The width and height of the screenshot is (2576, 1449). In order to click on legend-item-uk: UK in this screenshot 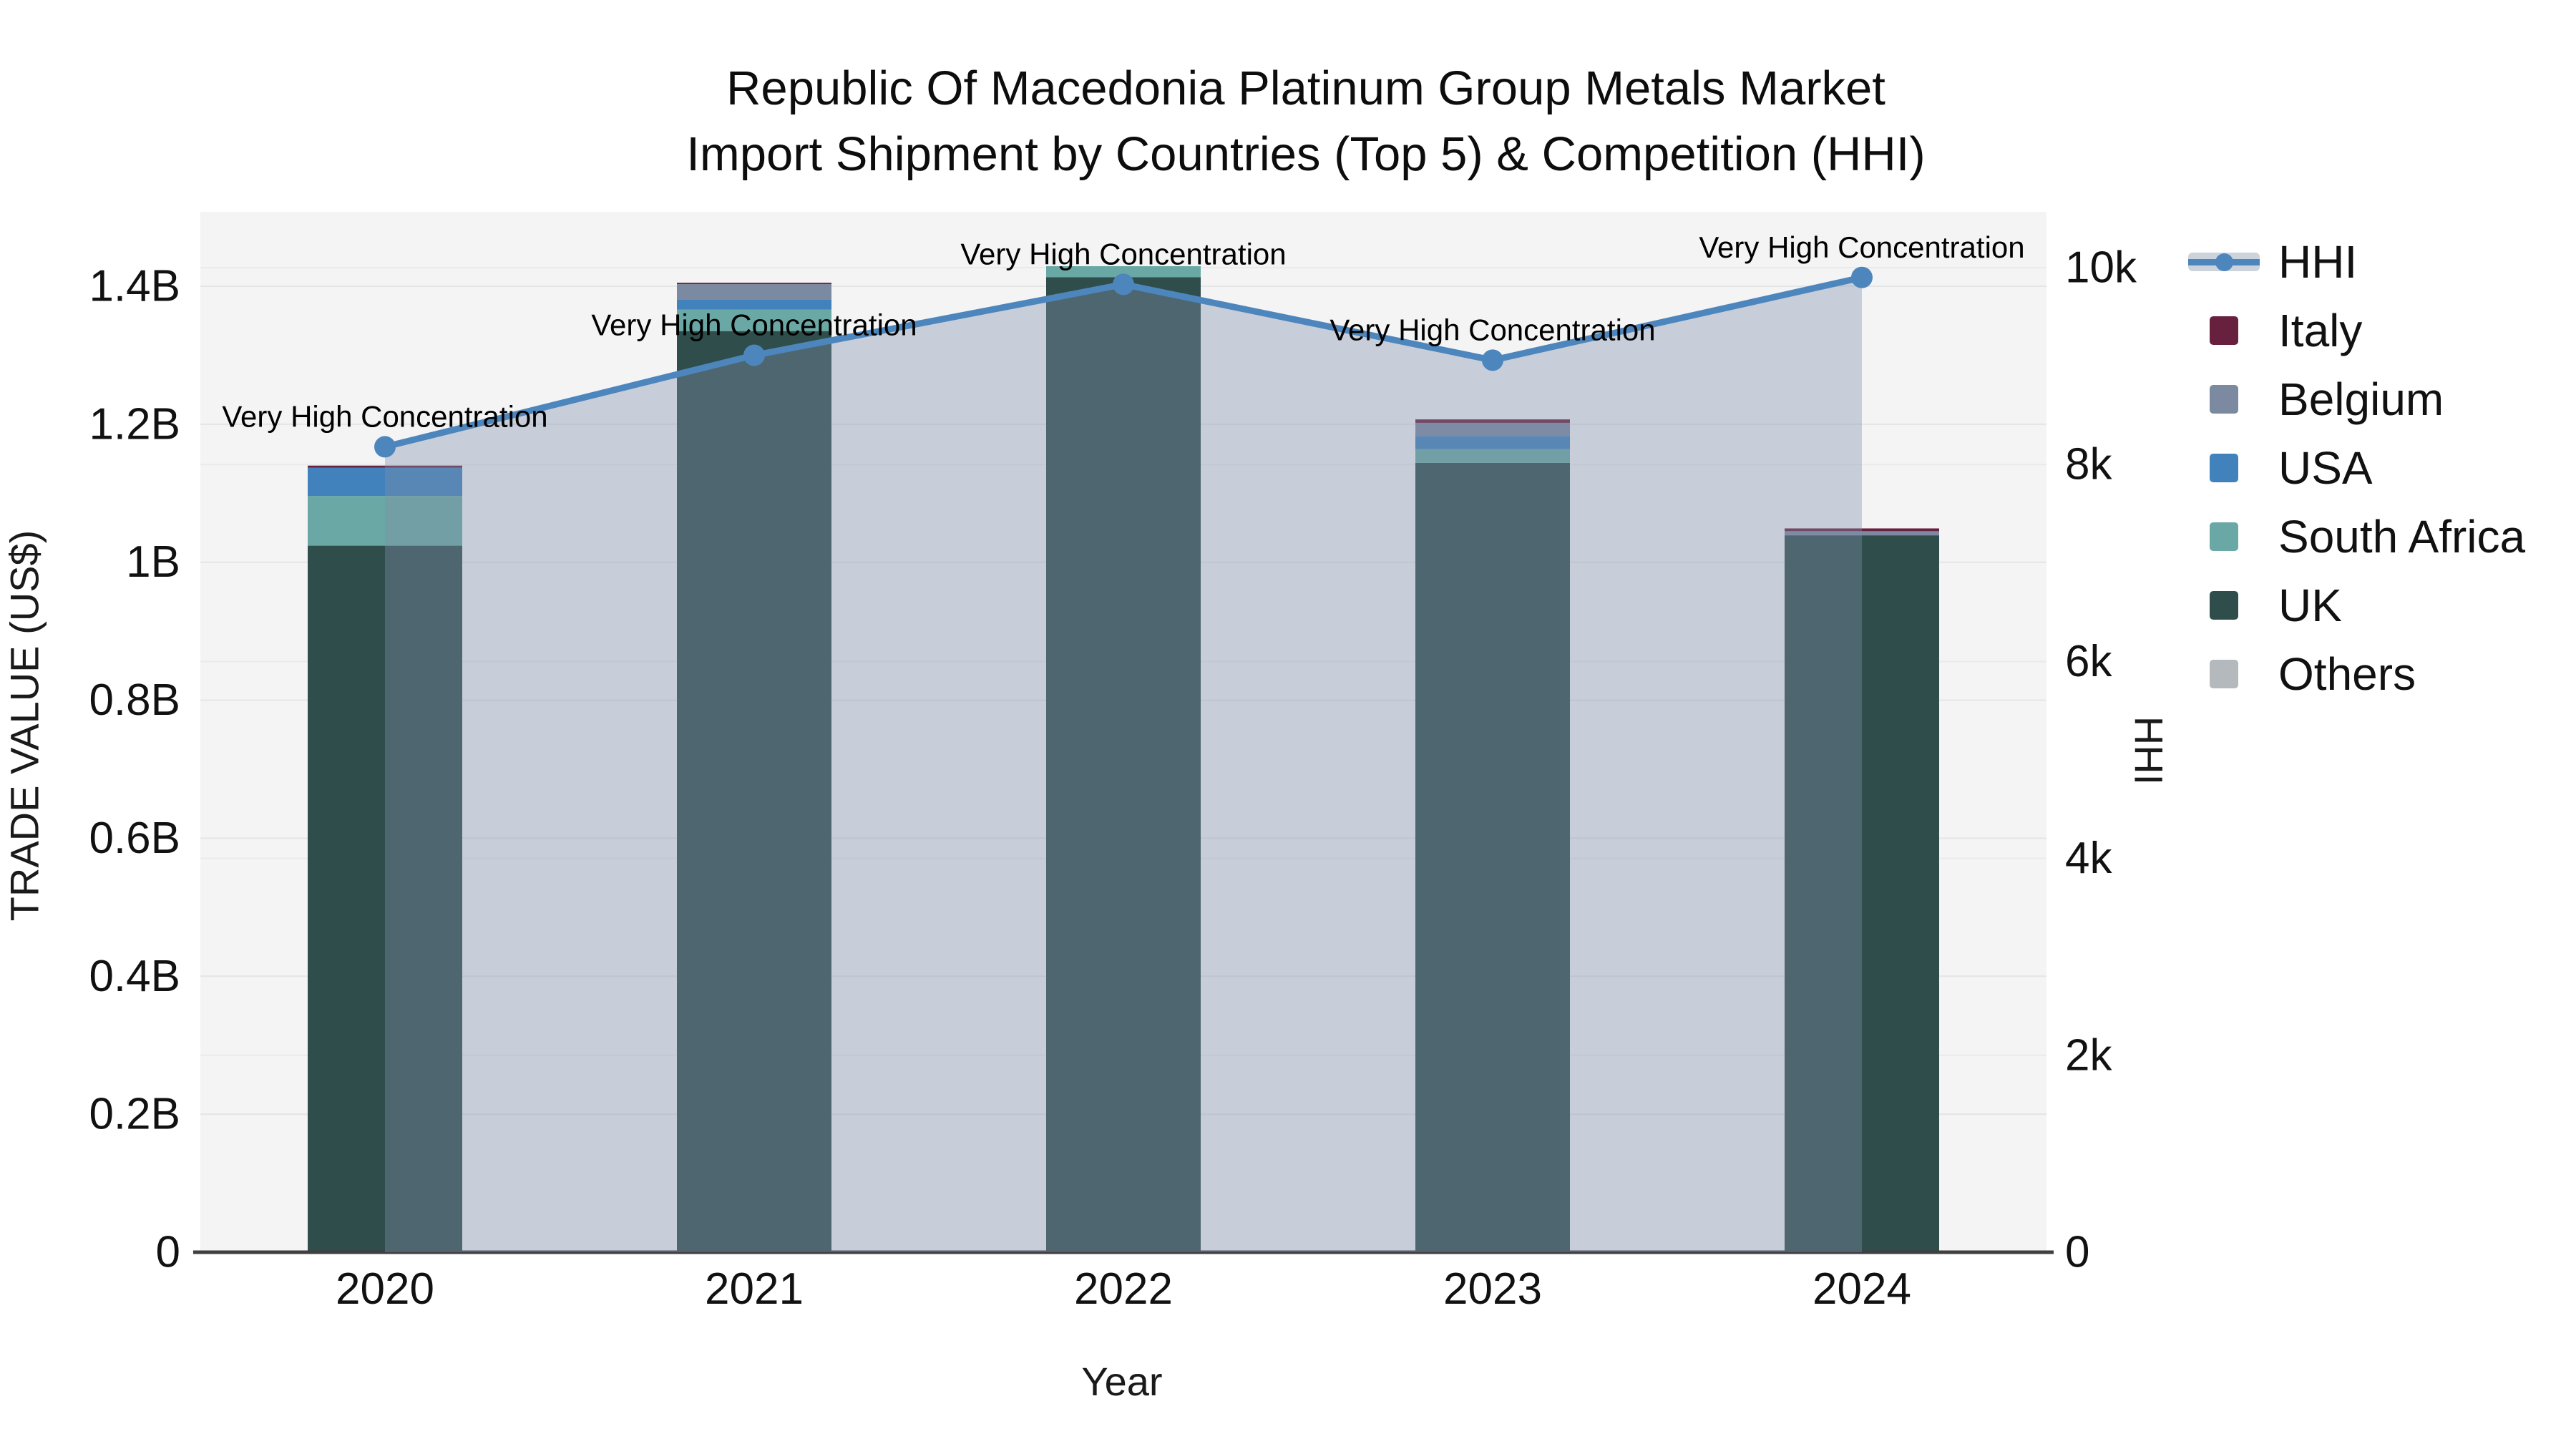, I will do `click(2356, 605)`.